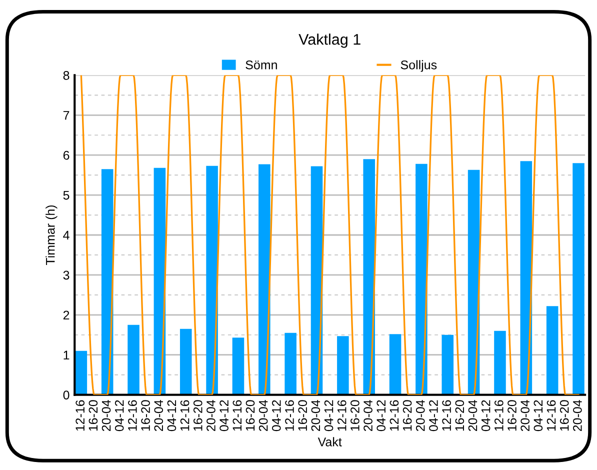  I want to click on y-tick-label: 2, so click(66, 315).